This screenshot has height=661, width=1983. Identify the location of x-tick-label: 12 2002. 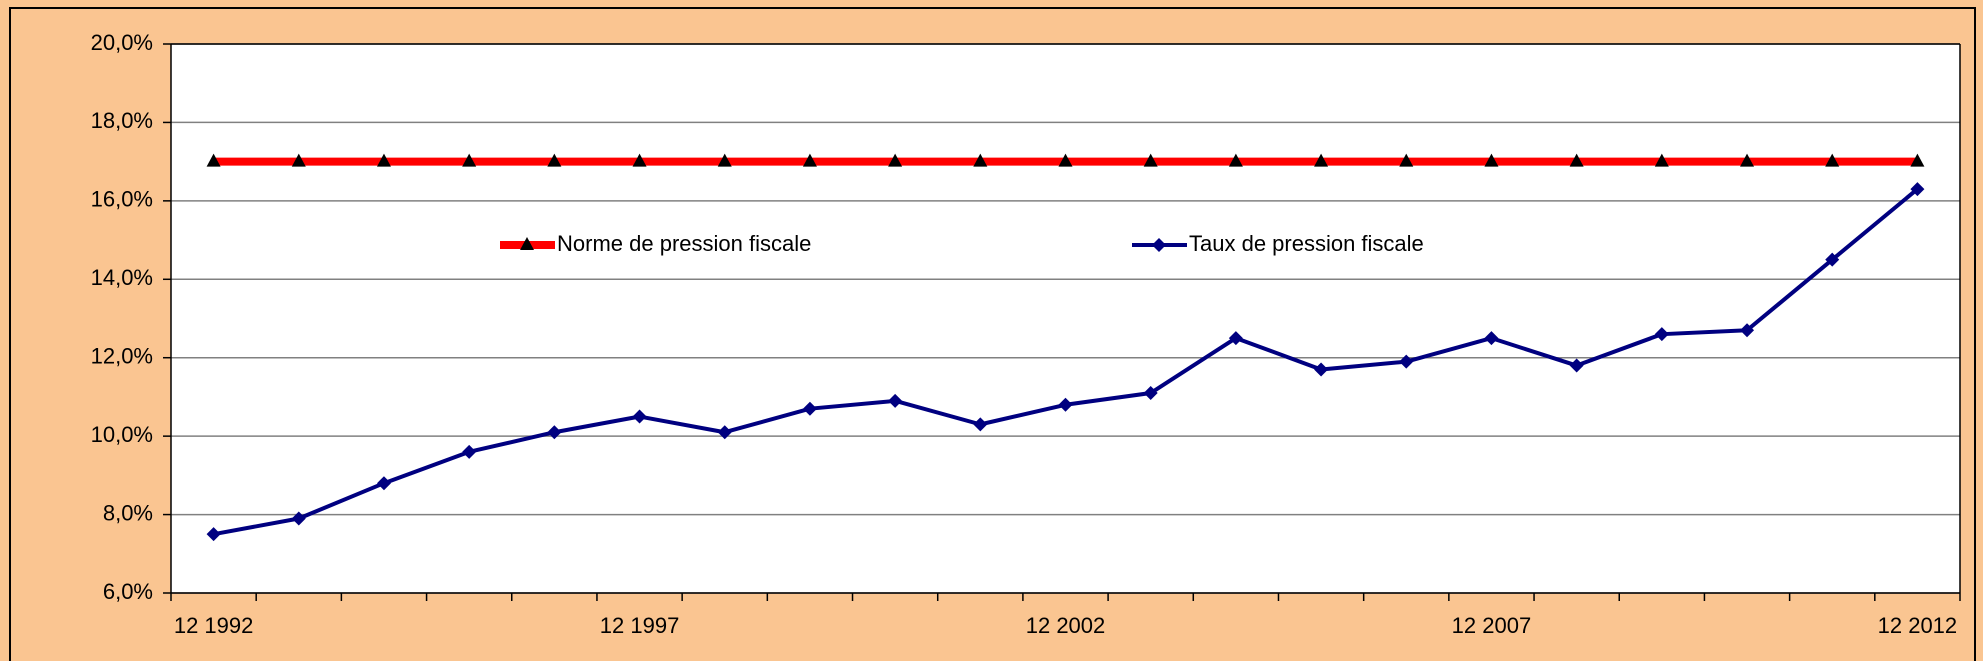
(1066, 625).